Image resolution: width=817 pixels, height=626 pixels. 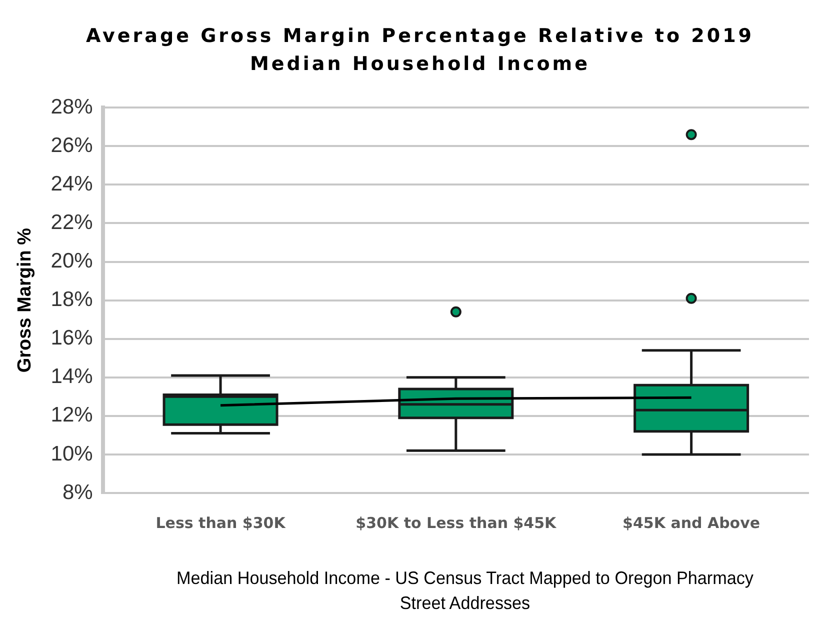 I want to click on y-tick-label: 18%, so click(x=71, y=300).